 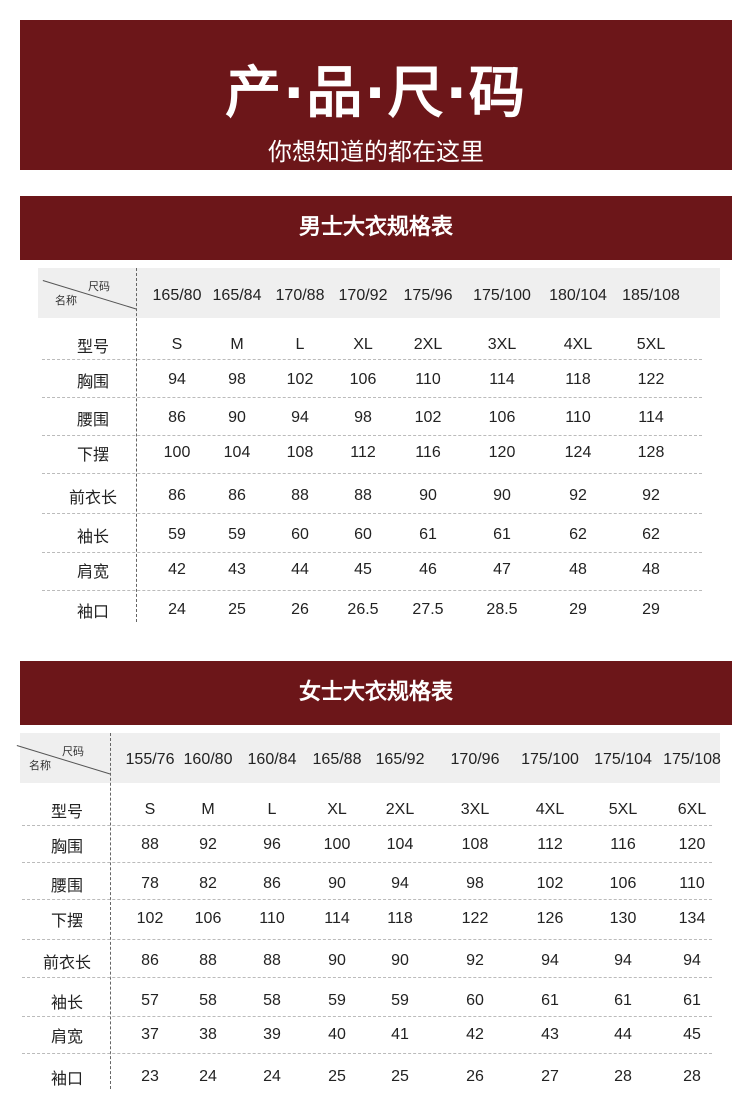 What do you see at coordinates (93, 611) in the screenshot?
I see `row-label: 袖口` at bounding box center [93, 611].